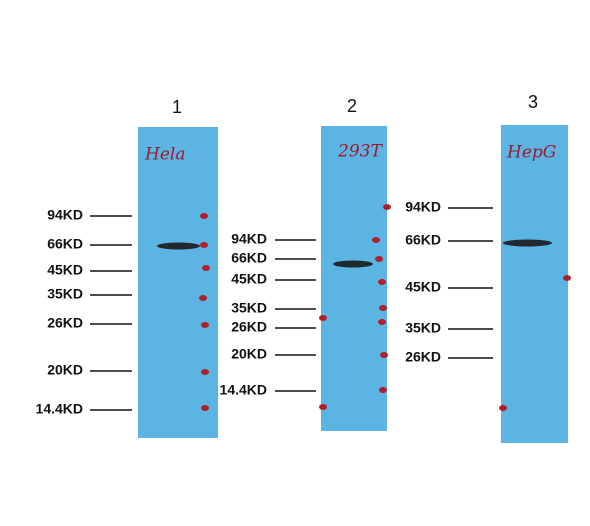  What do you see at coordinates (531, 153) in the screenshot?
I see `lane-label: HepG` at bounding box center [531, 153].